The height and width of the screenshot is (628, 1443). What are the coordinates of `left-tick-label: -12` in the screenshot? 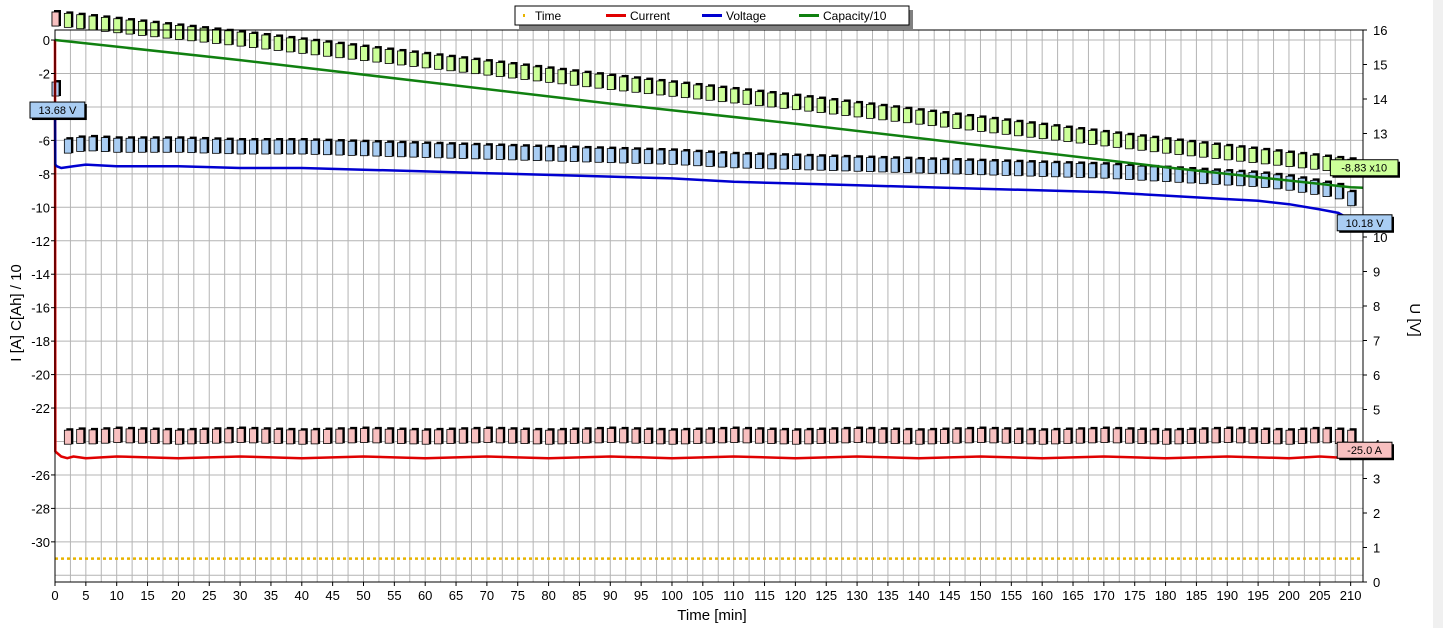 It's located at (40, 241).